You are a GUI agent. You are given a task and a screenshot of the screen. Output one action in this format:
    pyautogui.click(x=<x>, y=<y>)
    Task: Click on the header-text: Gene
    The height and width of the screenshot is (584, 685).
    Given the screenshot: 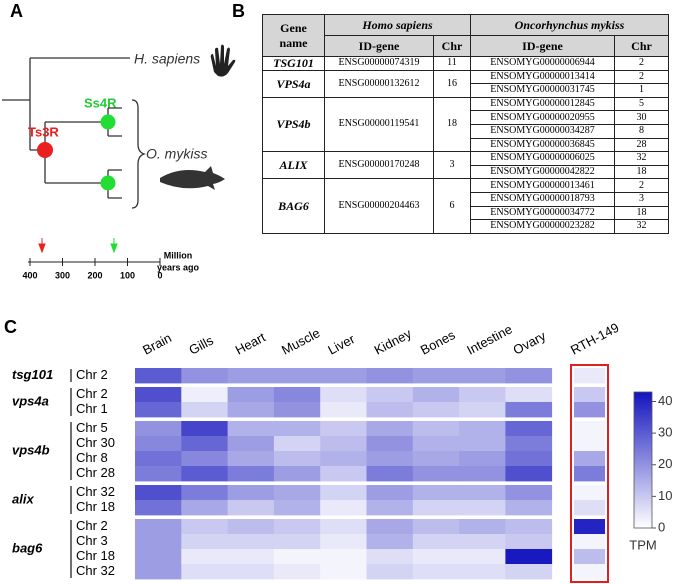 What is the action you would take?
    pyautogui.click(x=293, y=27)
    